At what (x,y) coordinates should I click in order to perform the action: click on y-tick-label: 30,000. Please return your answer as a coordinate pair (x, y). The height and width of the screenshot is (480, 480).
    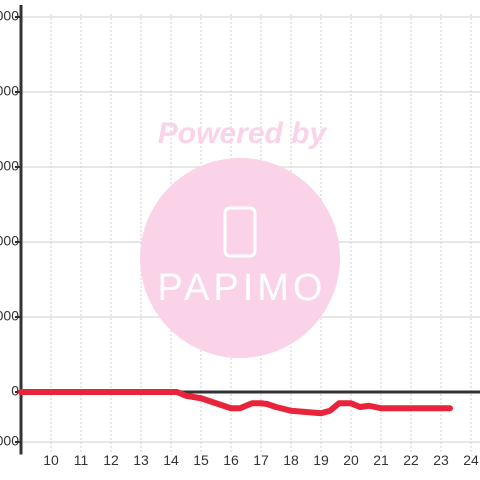
    Looking at the image, I should click on (9, 316).